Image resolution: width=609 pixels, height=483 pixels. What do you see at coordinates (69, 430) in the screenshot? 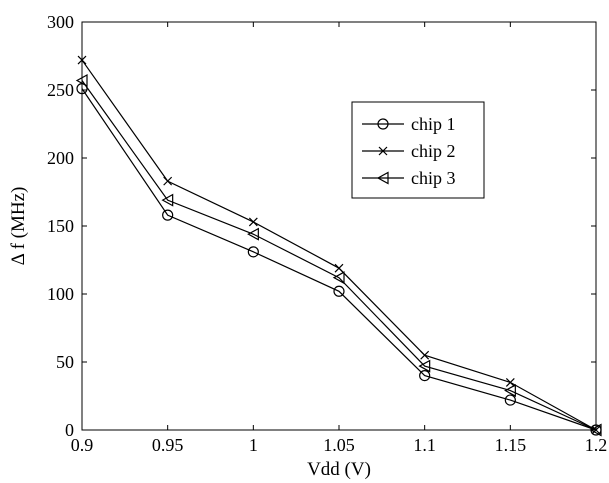
I see `y-tick-label: 0` at bounding box center [69, 430].